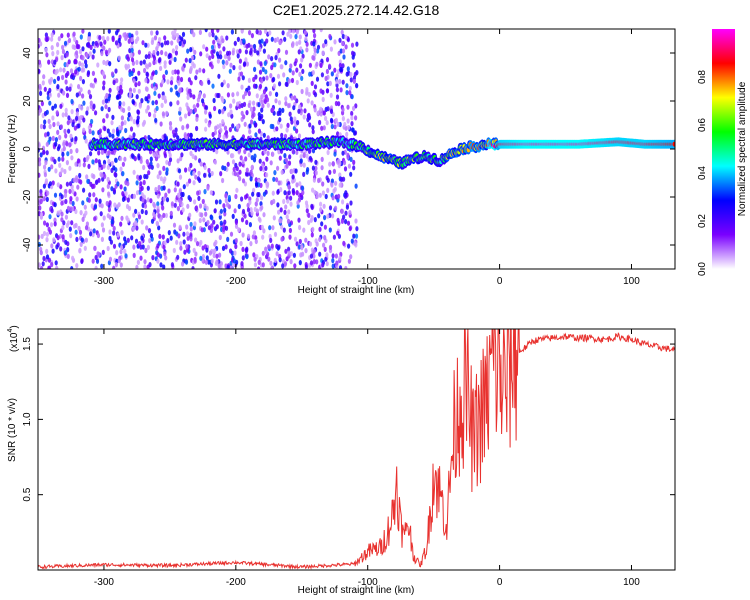  Describe the element at coordinates (10, 331) in the screenshot. I see `snr-scale-exponent: 4` at that location.